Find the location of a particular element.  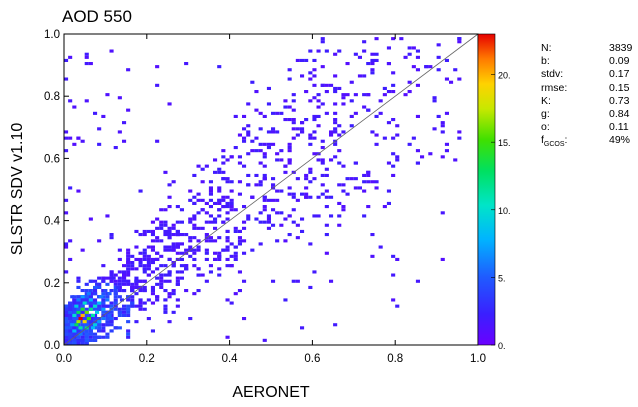

stat-row: rmse: 0.15 is located at coordinates (586, 88).